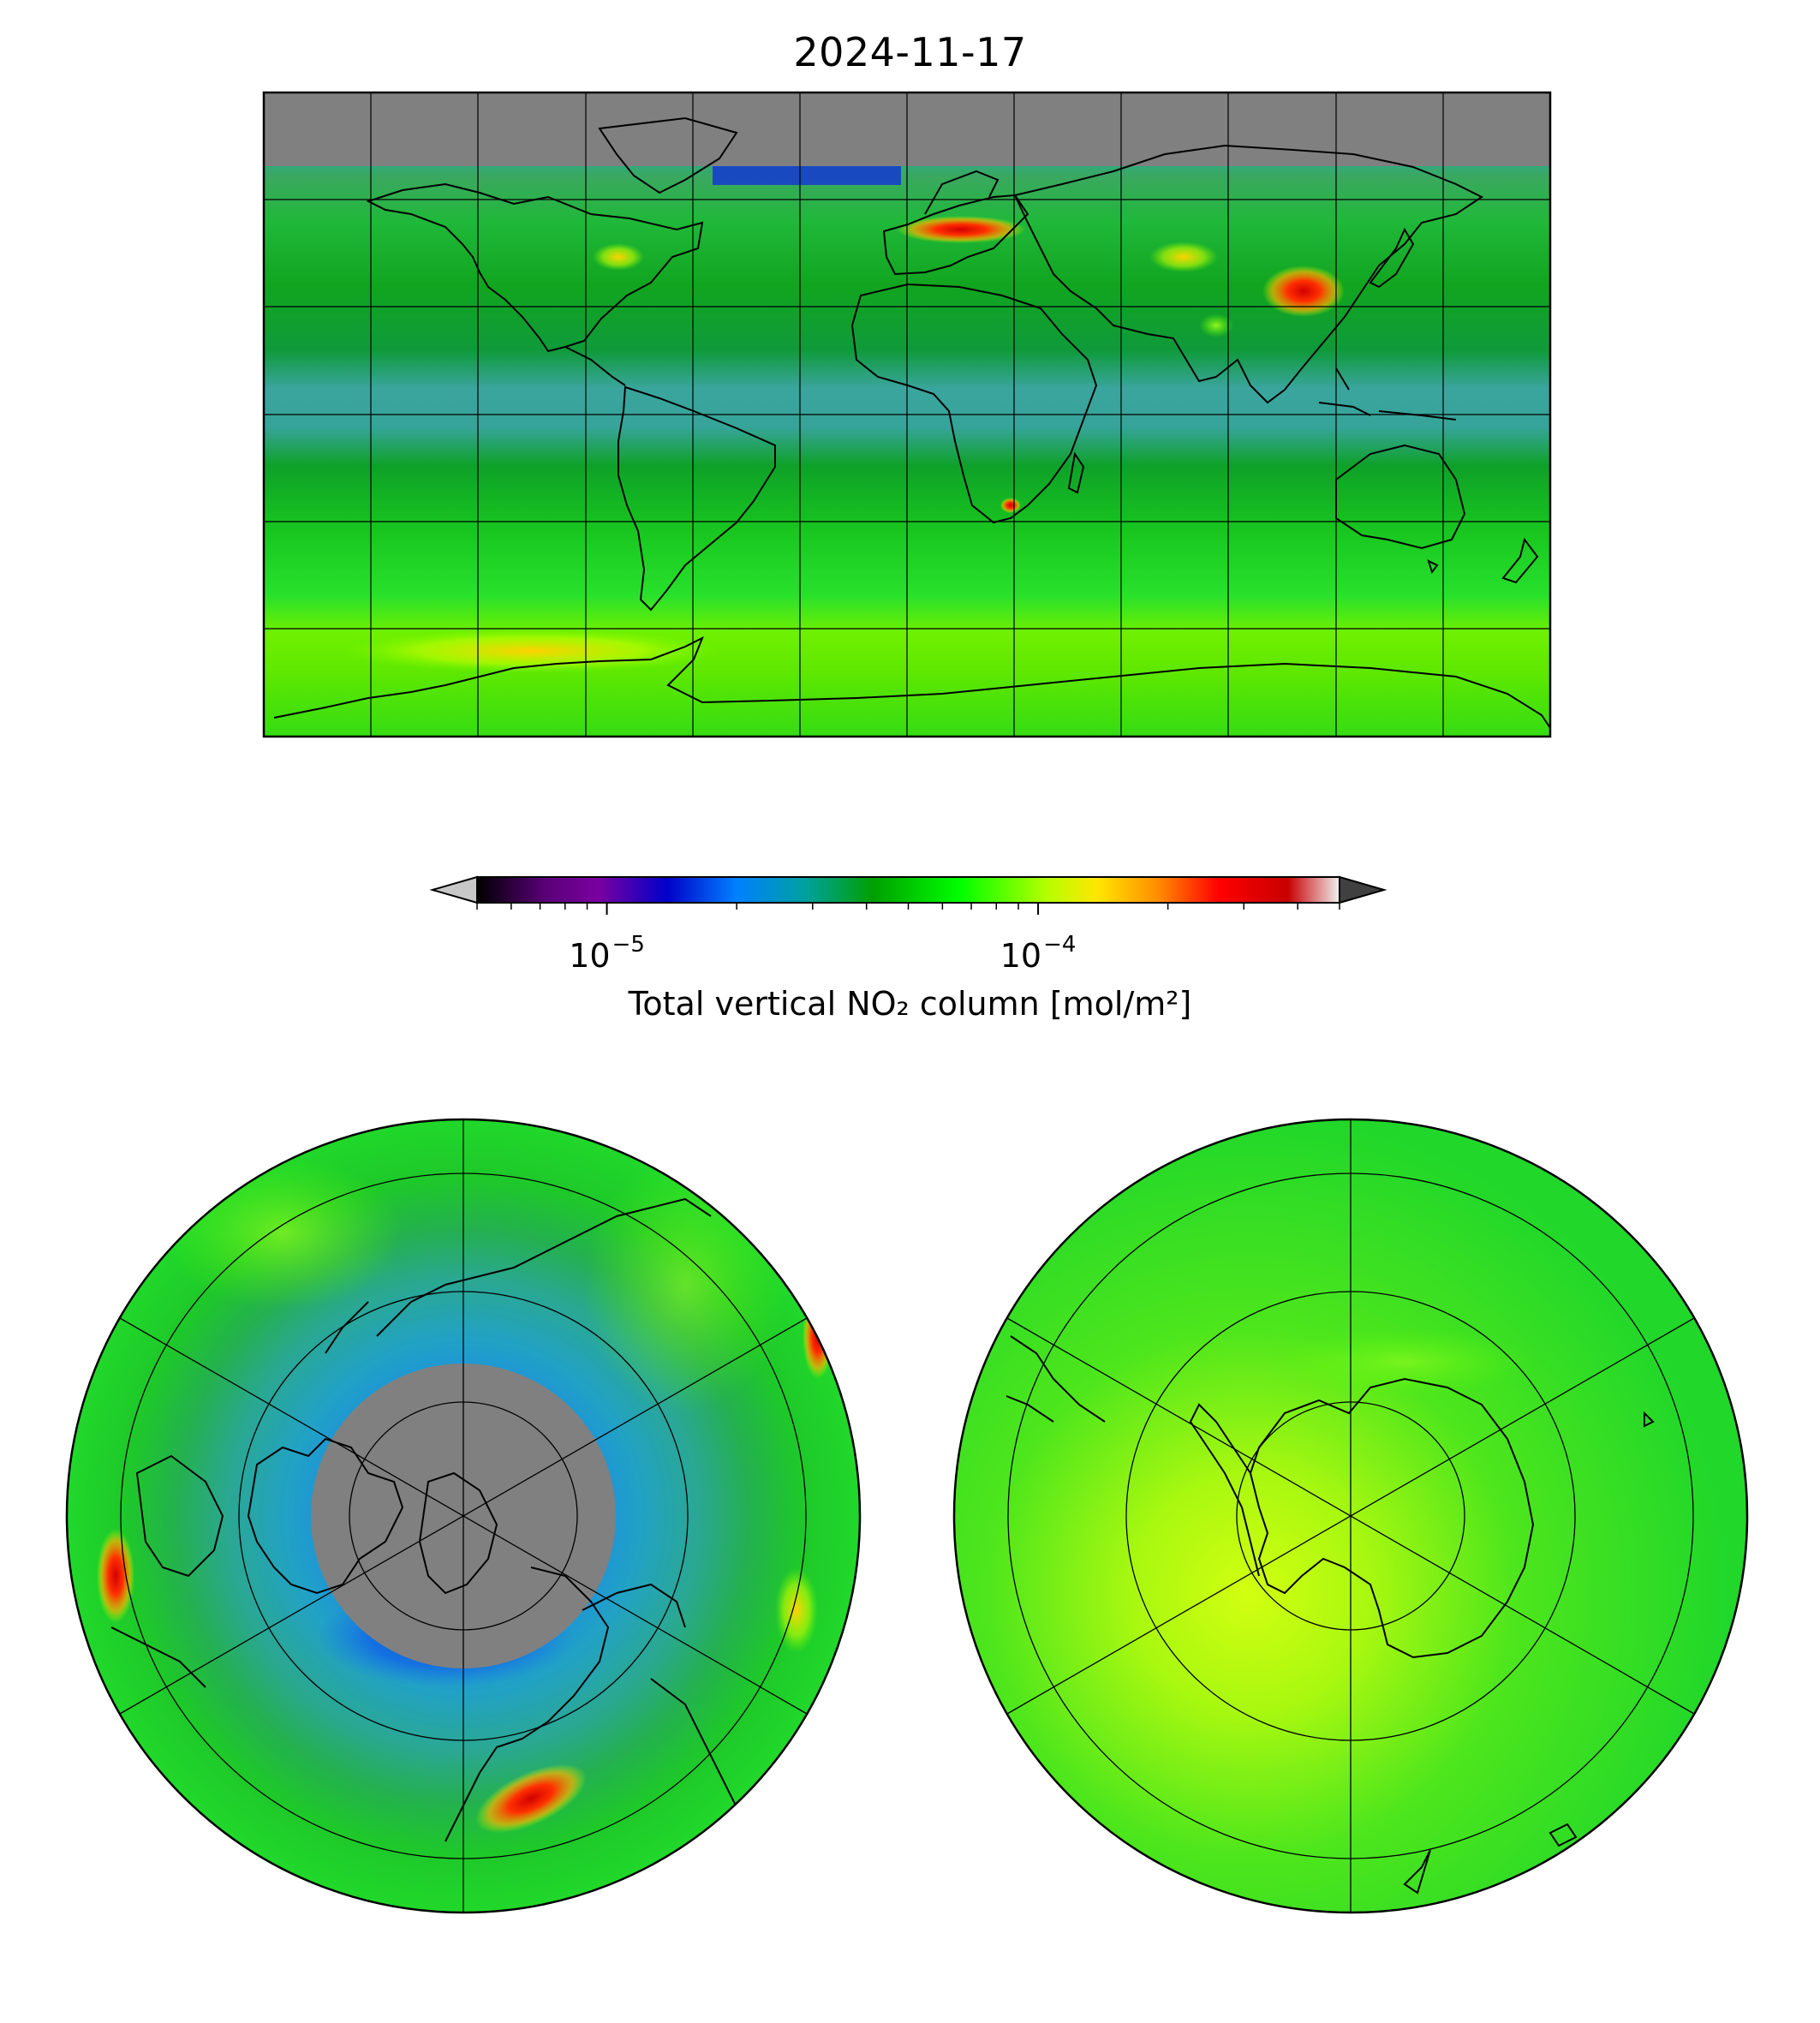 The image size is (1820, 2023). What do you see at coordinates (628, 945) in the screenshot?
I see `tick-exponent: −5` at bounding box center [628, 945].